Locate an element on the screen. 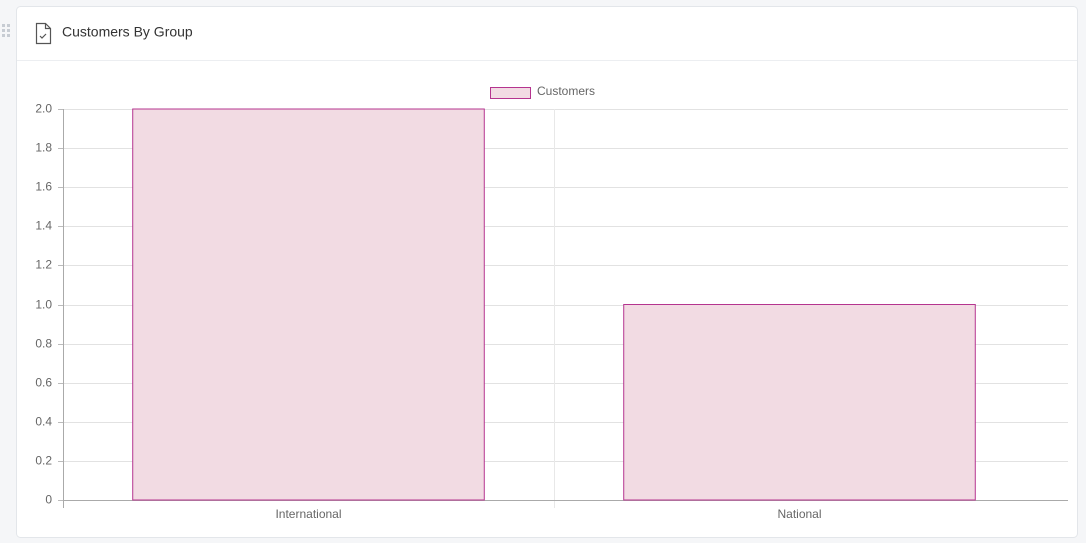  y-tick-label: 1.4 is located at coordinates (43, 226).